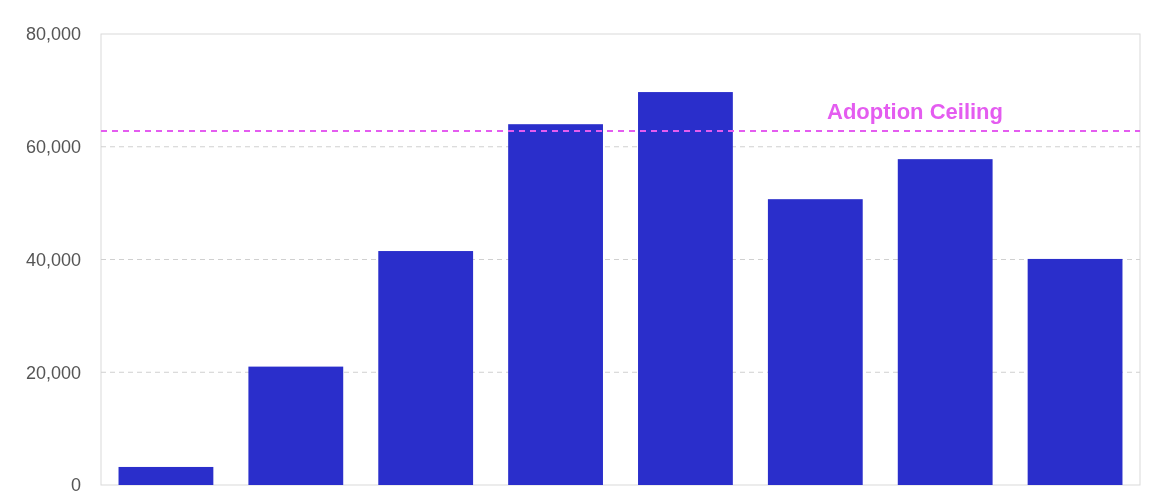 The height and width of the screenshot is (500, 1170). Describe the element at coordinates (53, 259) in the screenshot. I see `y-tick-label: 40,000` at that location.